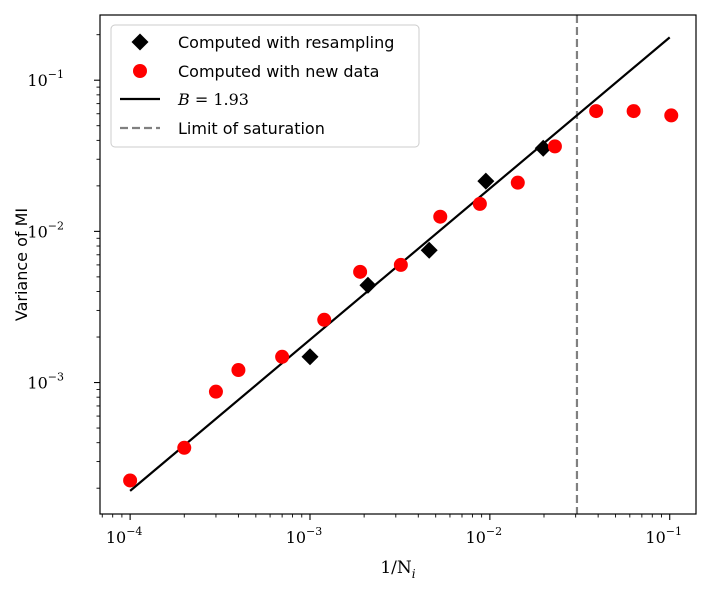  I want to click on y-tick-label: 10⁻¹, so click(45, 79).